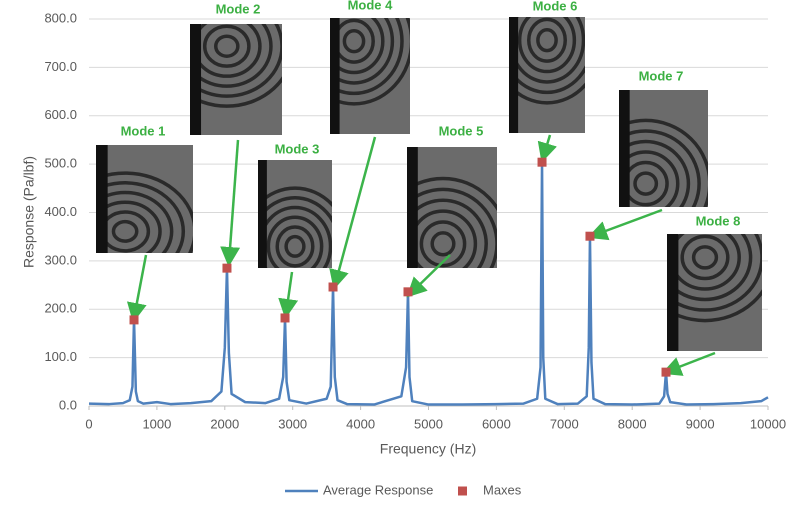 The height and width of the screenshot is (508, 800). Describe the element at coordinates (718, 220) in the screenshot. I see `mode-label: Mode 8` at that location.